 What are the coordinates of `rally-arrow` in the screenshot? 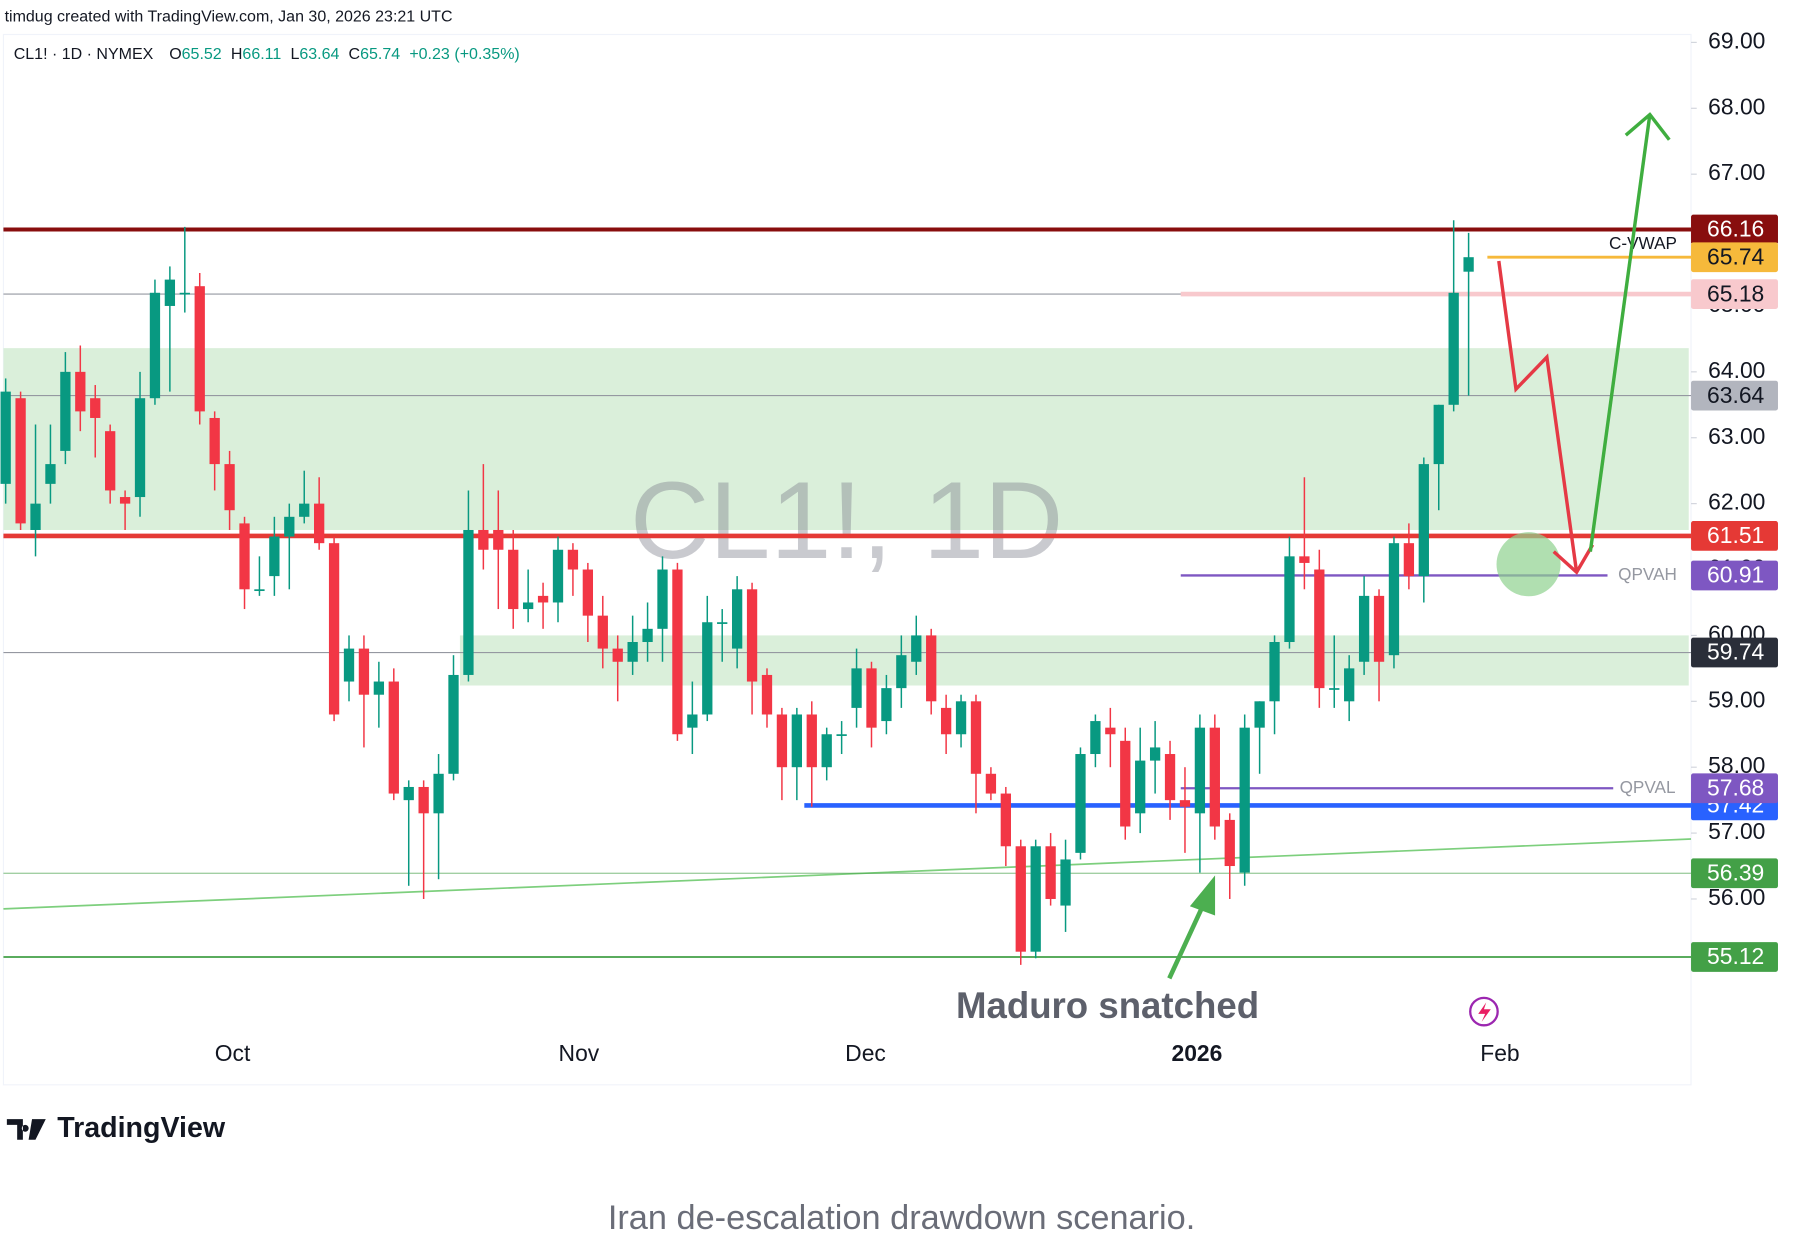 It's located at (1620, 333).